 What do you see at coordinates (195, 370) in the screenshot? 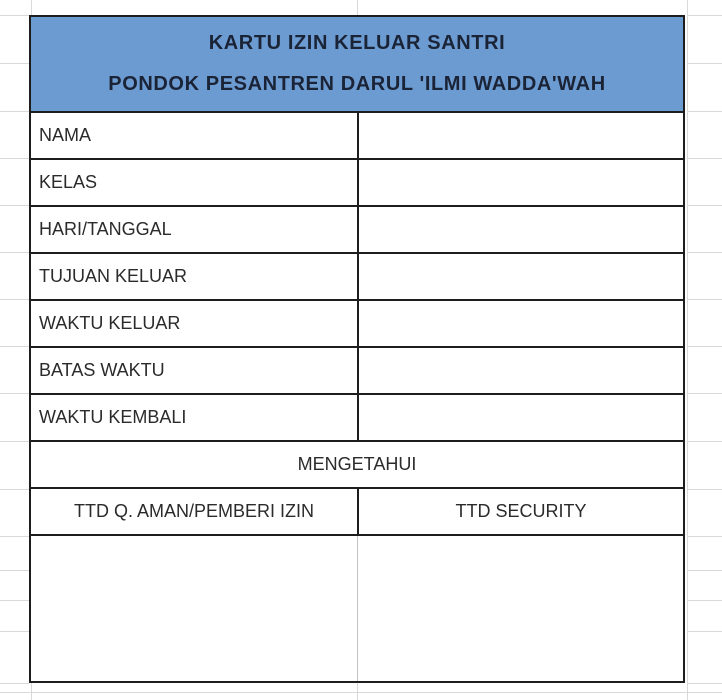
I see `field-label: BATAS WAKTU` at bounding box center [195, 370].